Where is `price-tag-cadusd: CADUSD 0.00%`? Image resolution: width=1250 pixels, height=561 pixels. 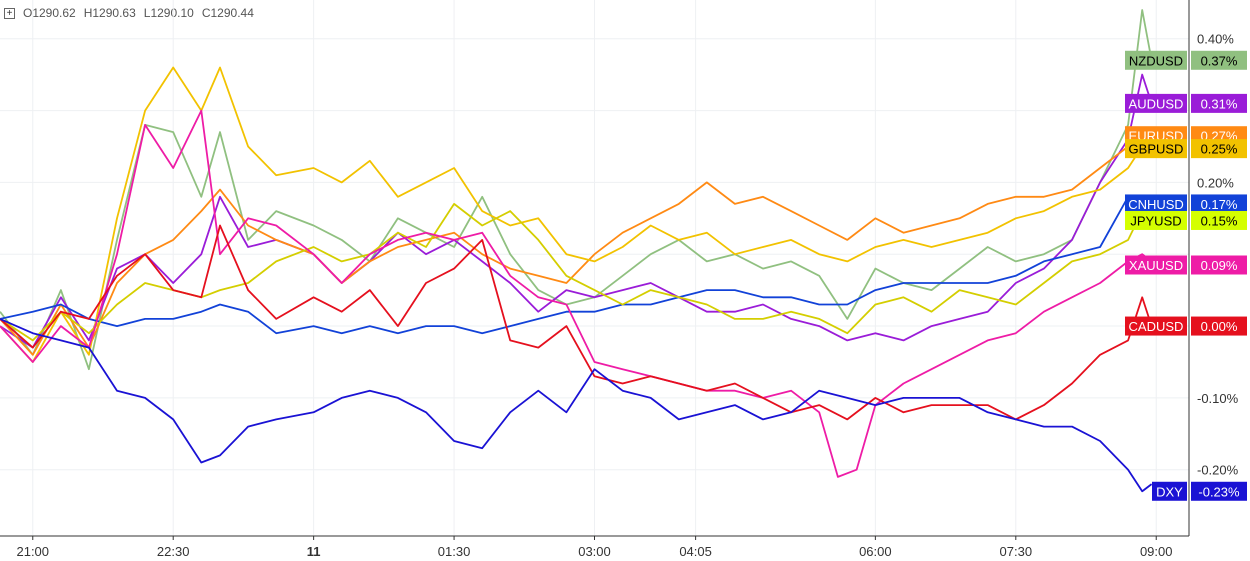
price-tag-cadusd: CADUSD 0.00% is located at coordinates (1186, 326).